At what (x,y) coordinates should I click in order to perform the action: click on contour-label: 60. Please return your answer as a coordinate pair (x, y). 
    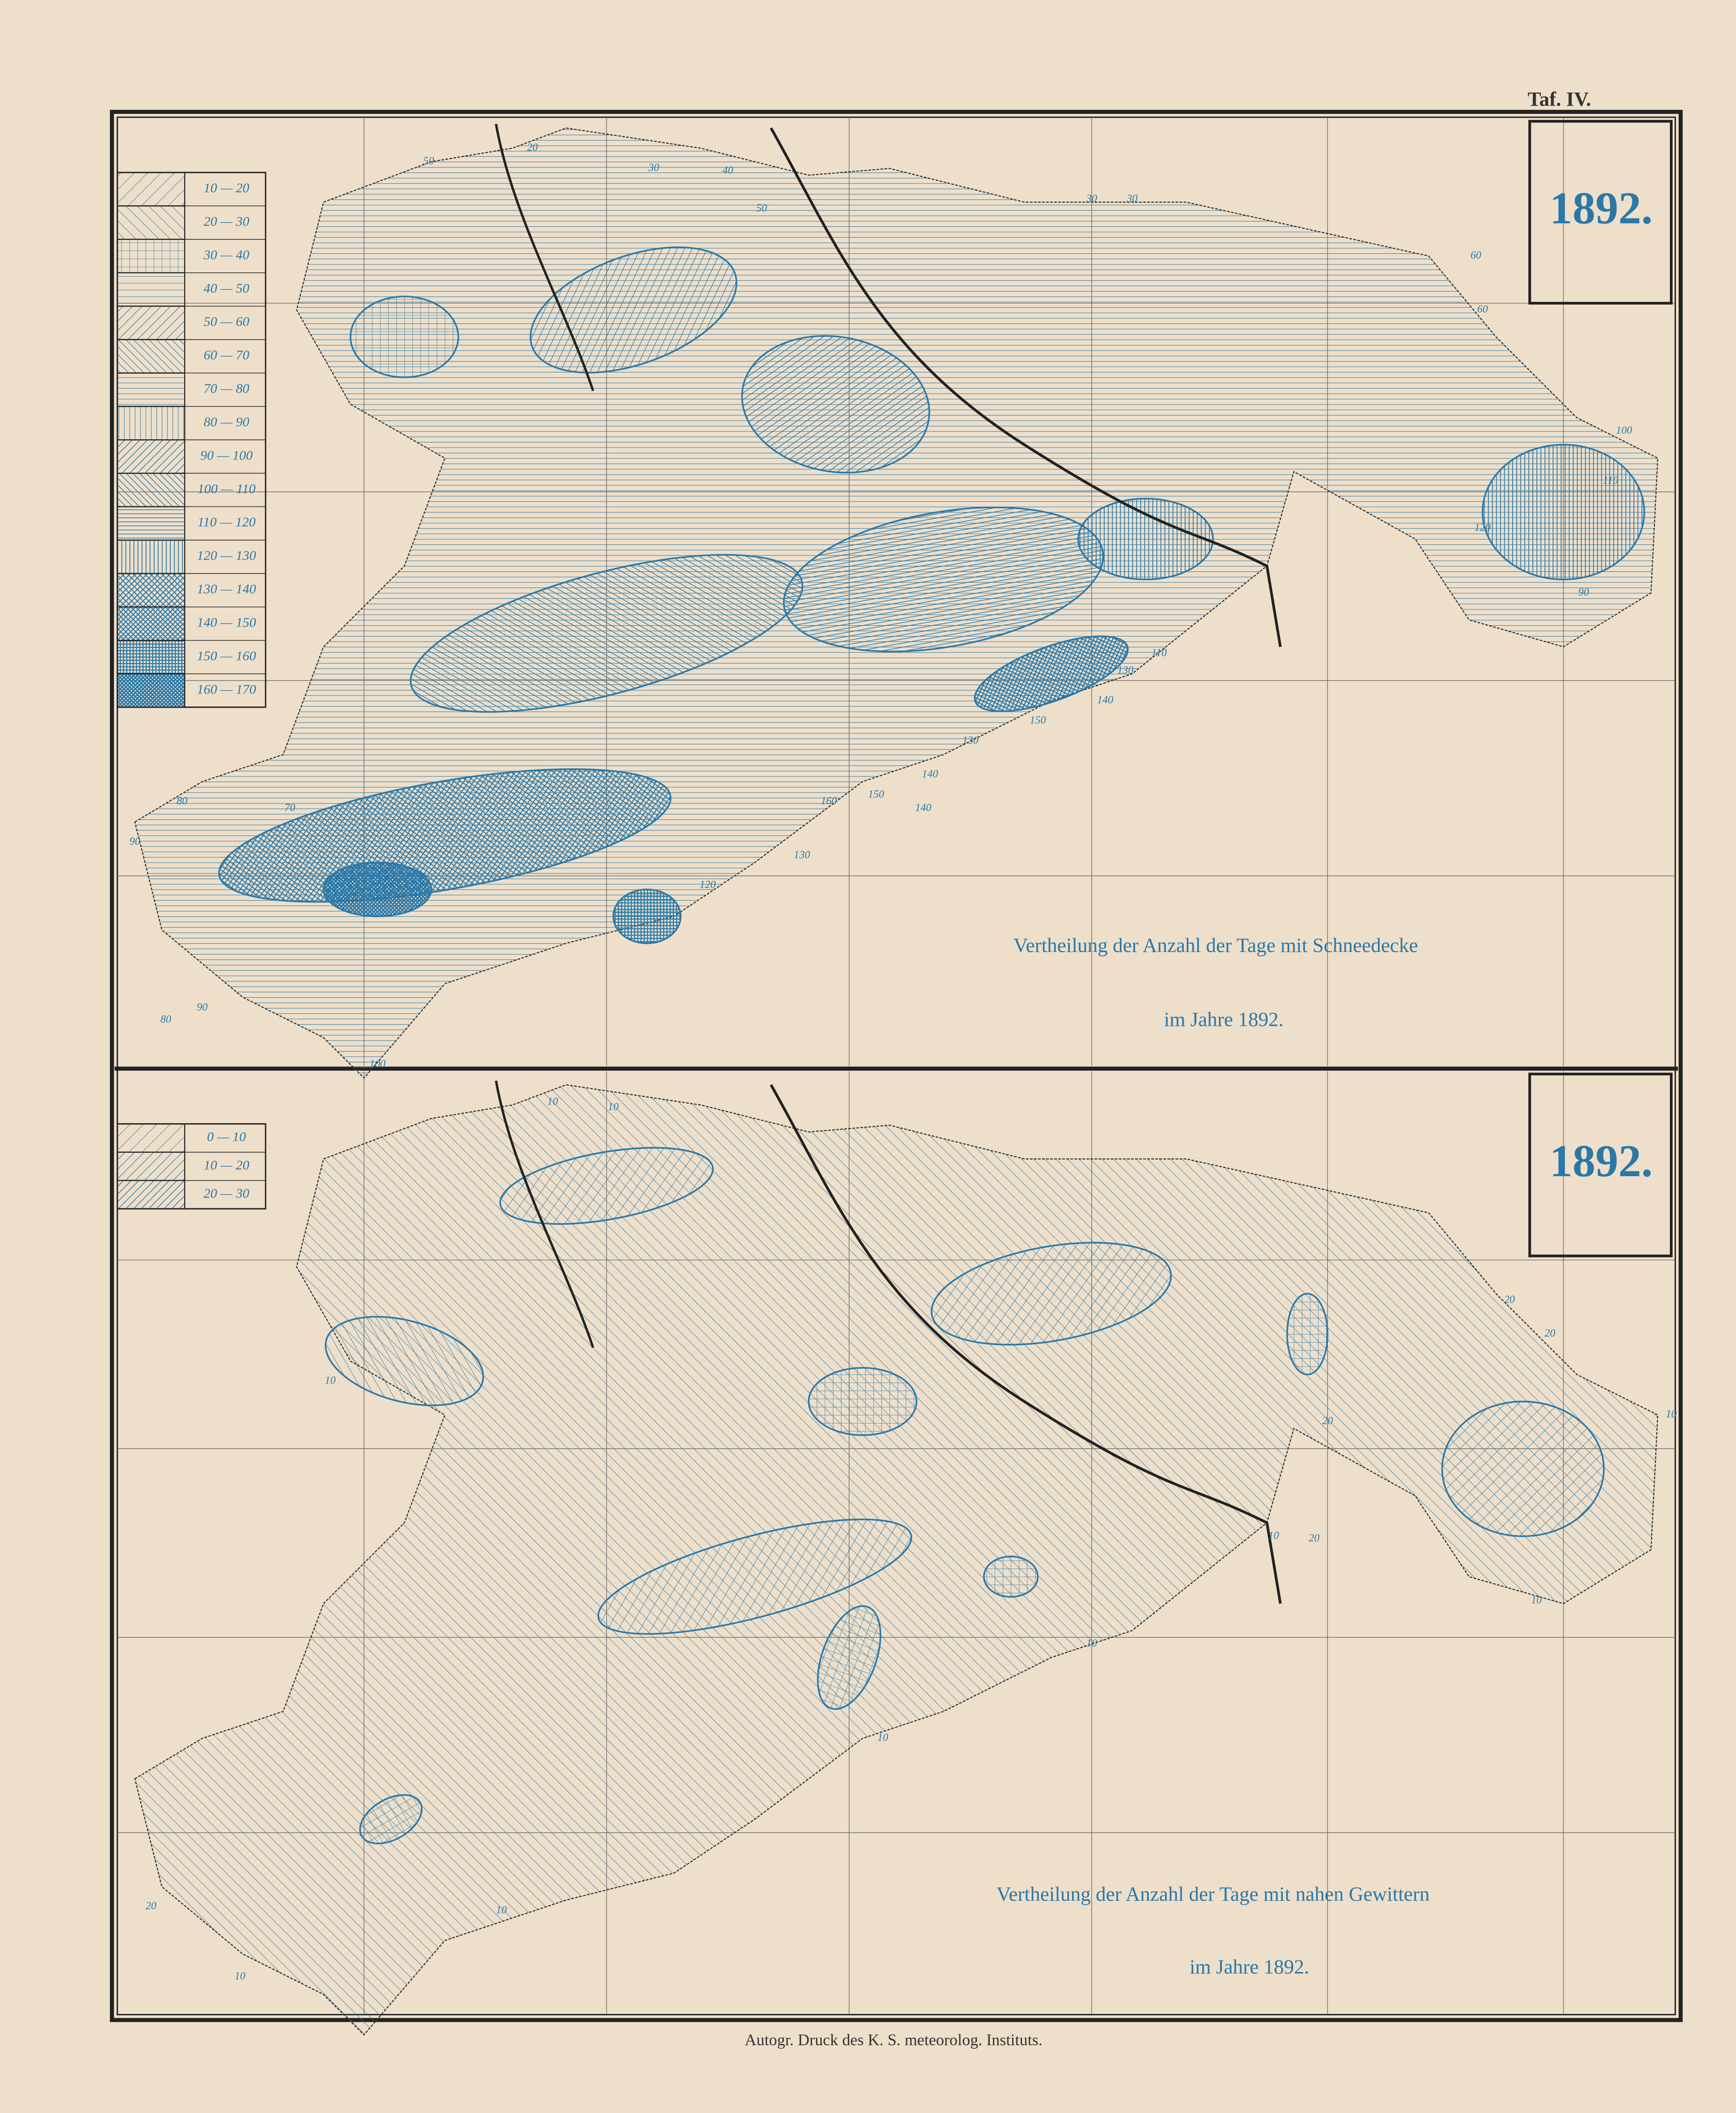
    Looking at the image, I should click on (1475, 255).